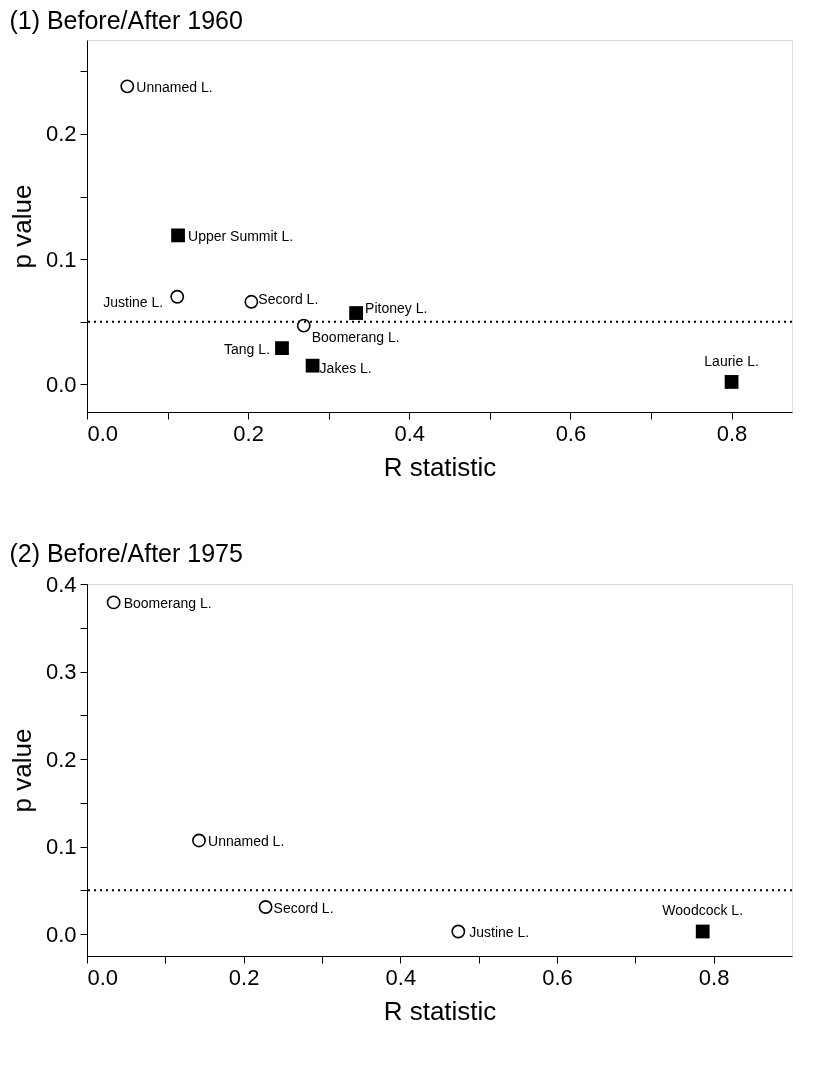  I want to click on chart-title: (2) Before/After 1975, so click(126, 553).